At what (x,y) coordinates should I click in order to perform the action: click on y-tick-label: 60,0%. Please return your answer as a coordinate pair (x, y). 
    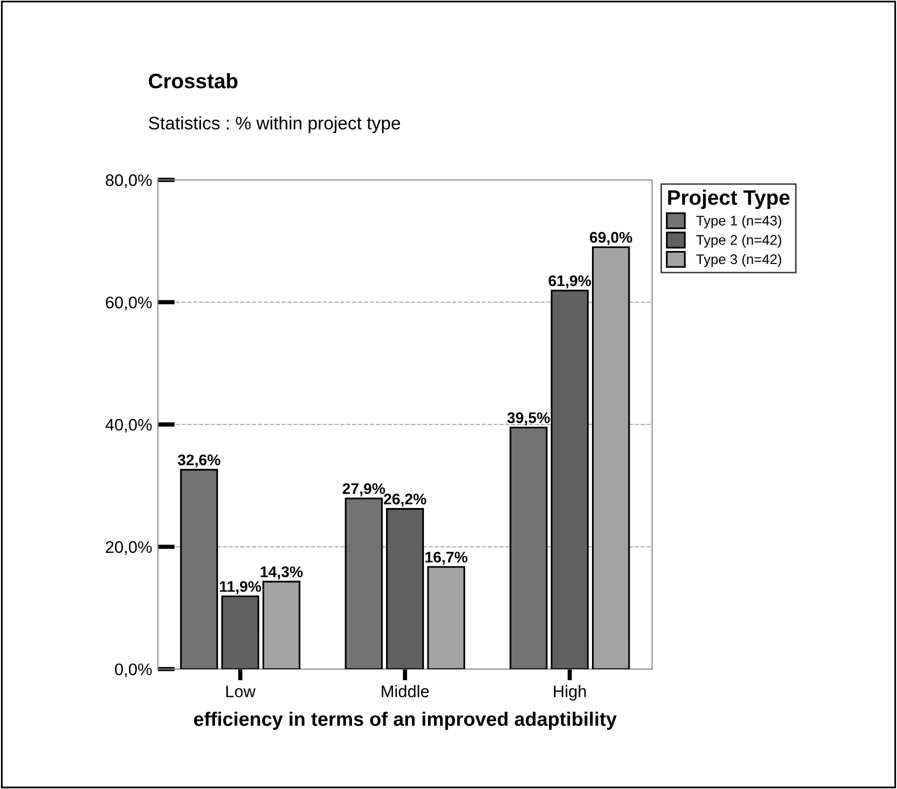
    Looking at the image, I should click on (129, 303).